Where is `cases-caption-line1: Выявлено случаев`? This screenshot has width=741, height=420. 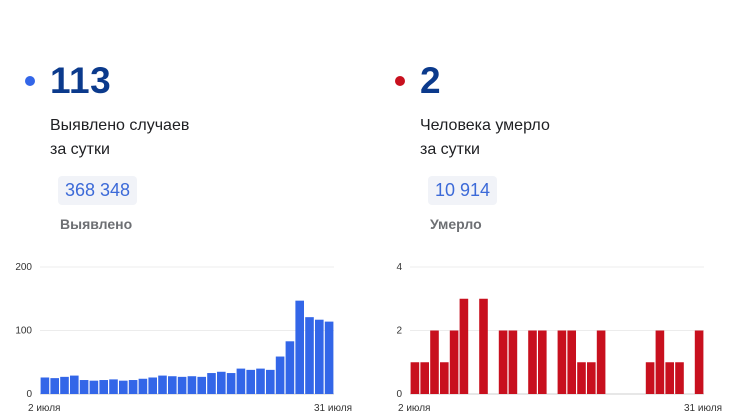
cases-caption-line1: Выявлено случаев is located at coordinates (120, 125).